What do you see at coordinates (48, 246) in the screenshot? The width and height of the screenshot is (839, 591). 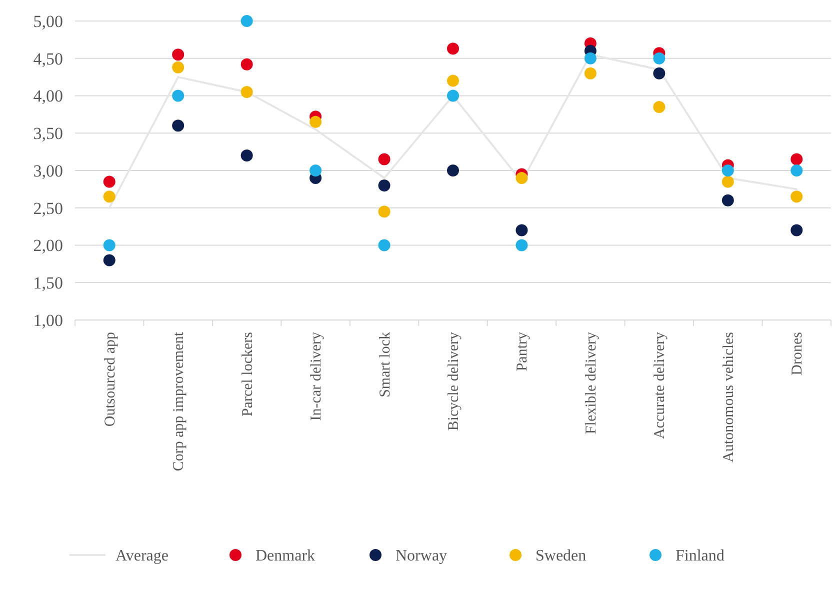 I see `y-tick-label: 2,00` at bounding box center [48, 246].